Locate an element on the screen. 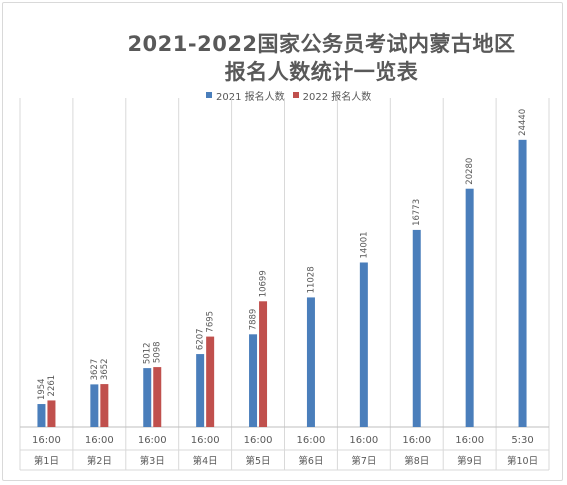  data-label-2021-day-7: 14001 is located at coordinates (364, 244).